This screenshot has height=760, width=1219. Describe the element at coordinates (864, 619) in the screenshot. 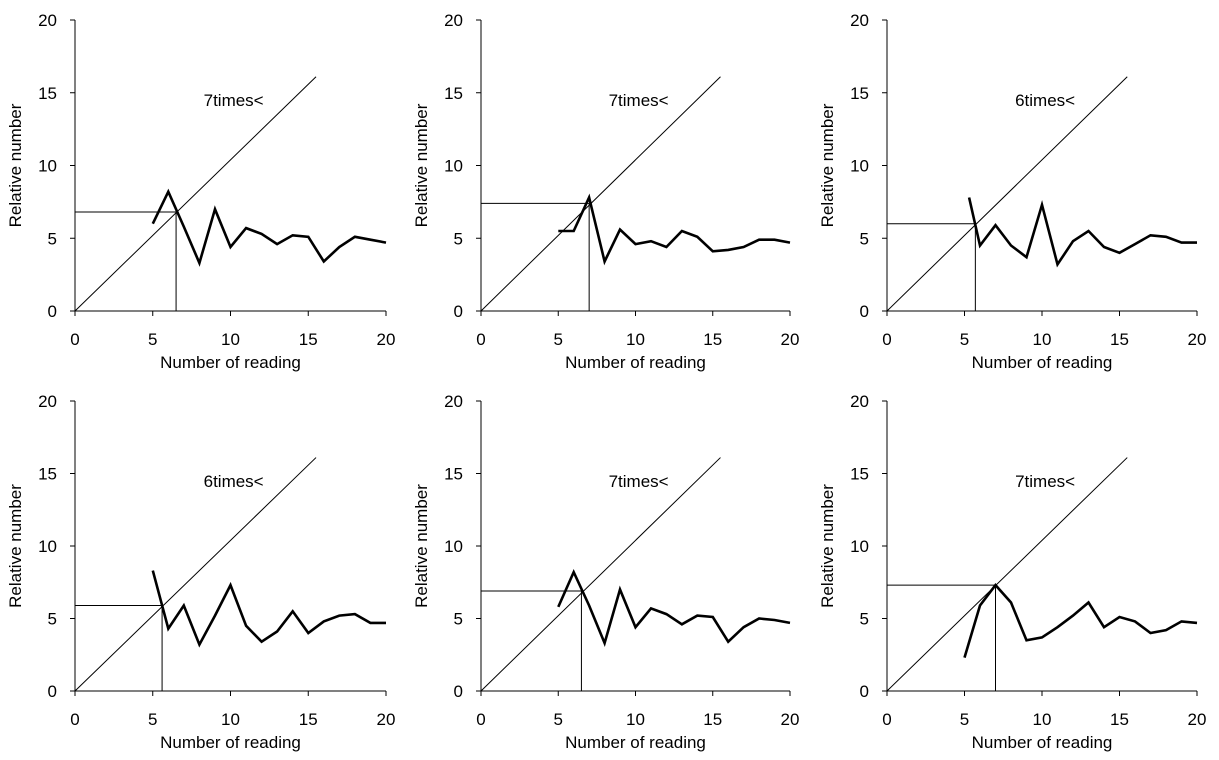

I see `chart-6-y-tick-label: 5` at that location.